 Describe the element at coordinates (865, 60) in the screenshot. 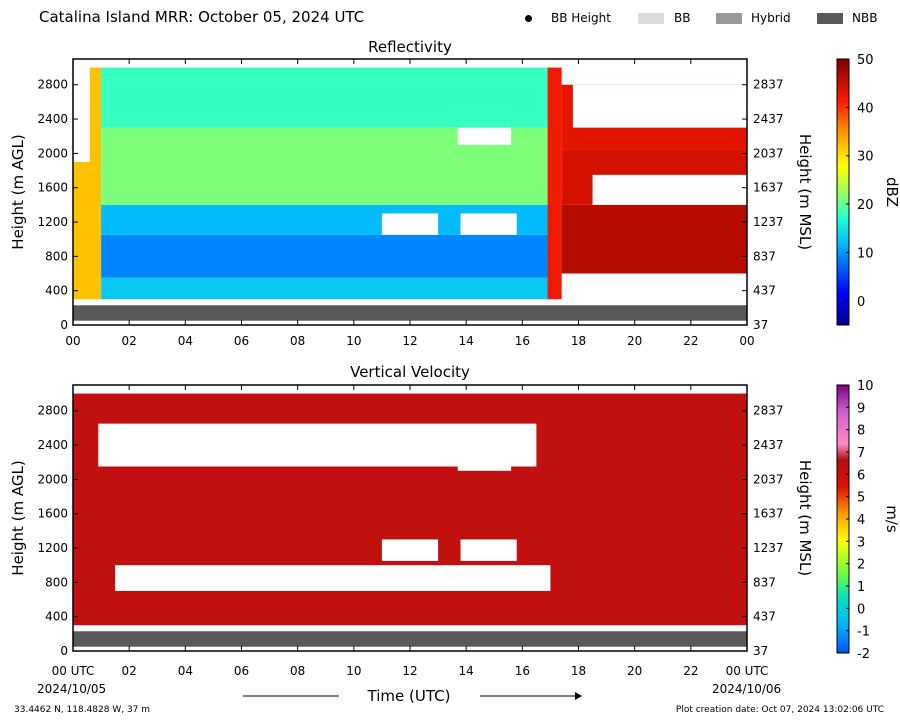

I see `colorbar-tick-label: 50` at that location.